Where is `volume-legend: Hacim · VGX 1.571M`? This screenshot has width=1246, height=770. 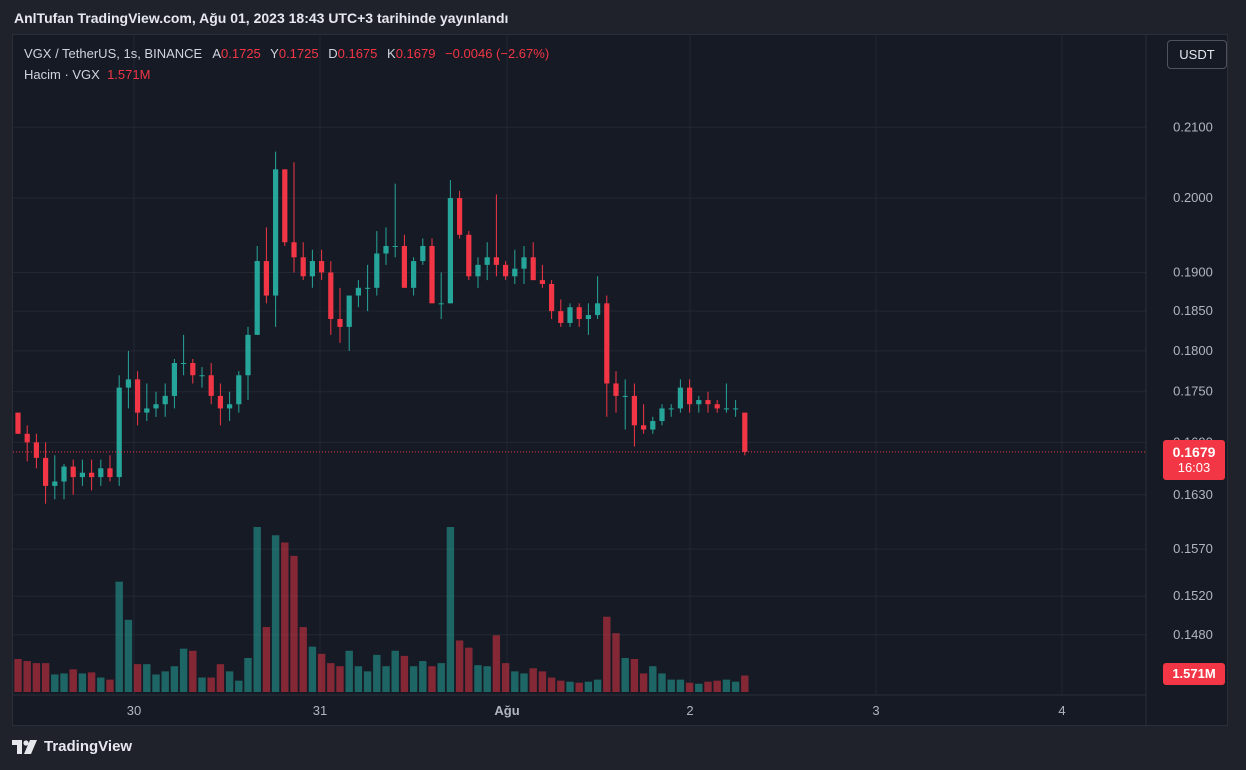
volume-legend: Hacim · VGX 1.571M is located at coordinates (87, 74).